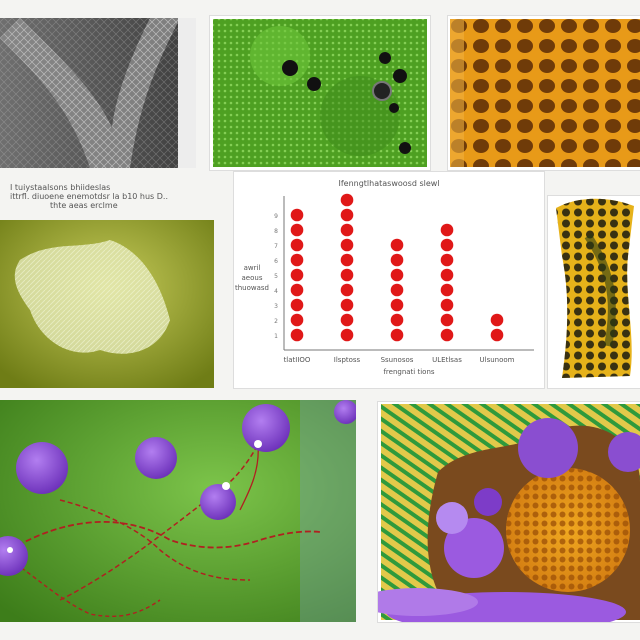 The image size is (640, 640). I want to click on chart-ylabel-line-1: awril, so click(252, 268).